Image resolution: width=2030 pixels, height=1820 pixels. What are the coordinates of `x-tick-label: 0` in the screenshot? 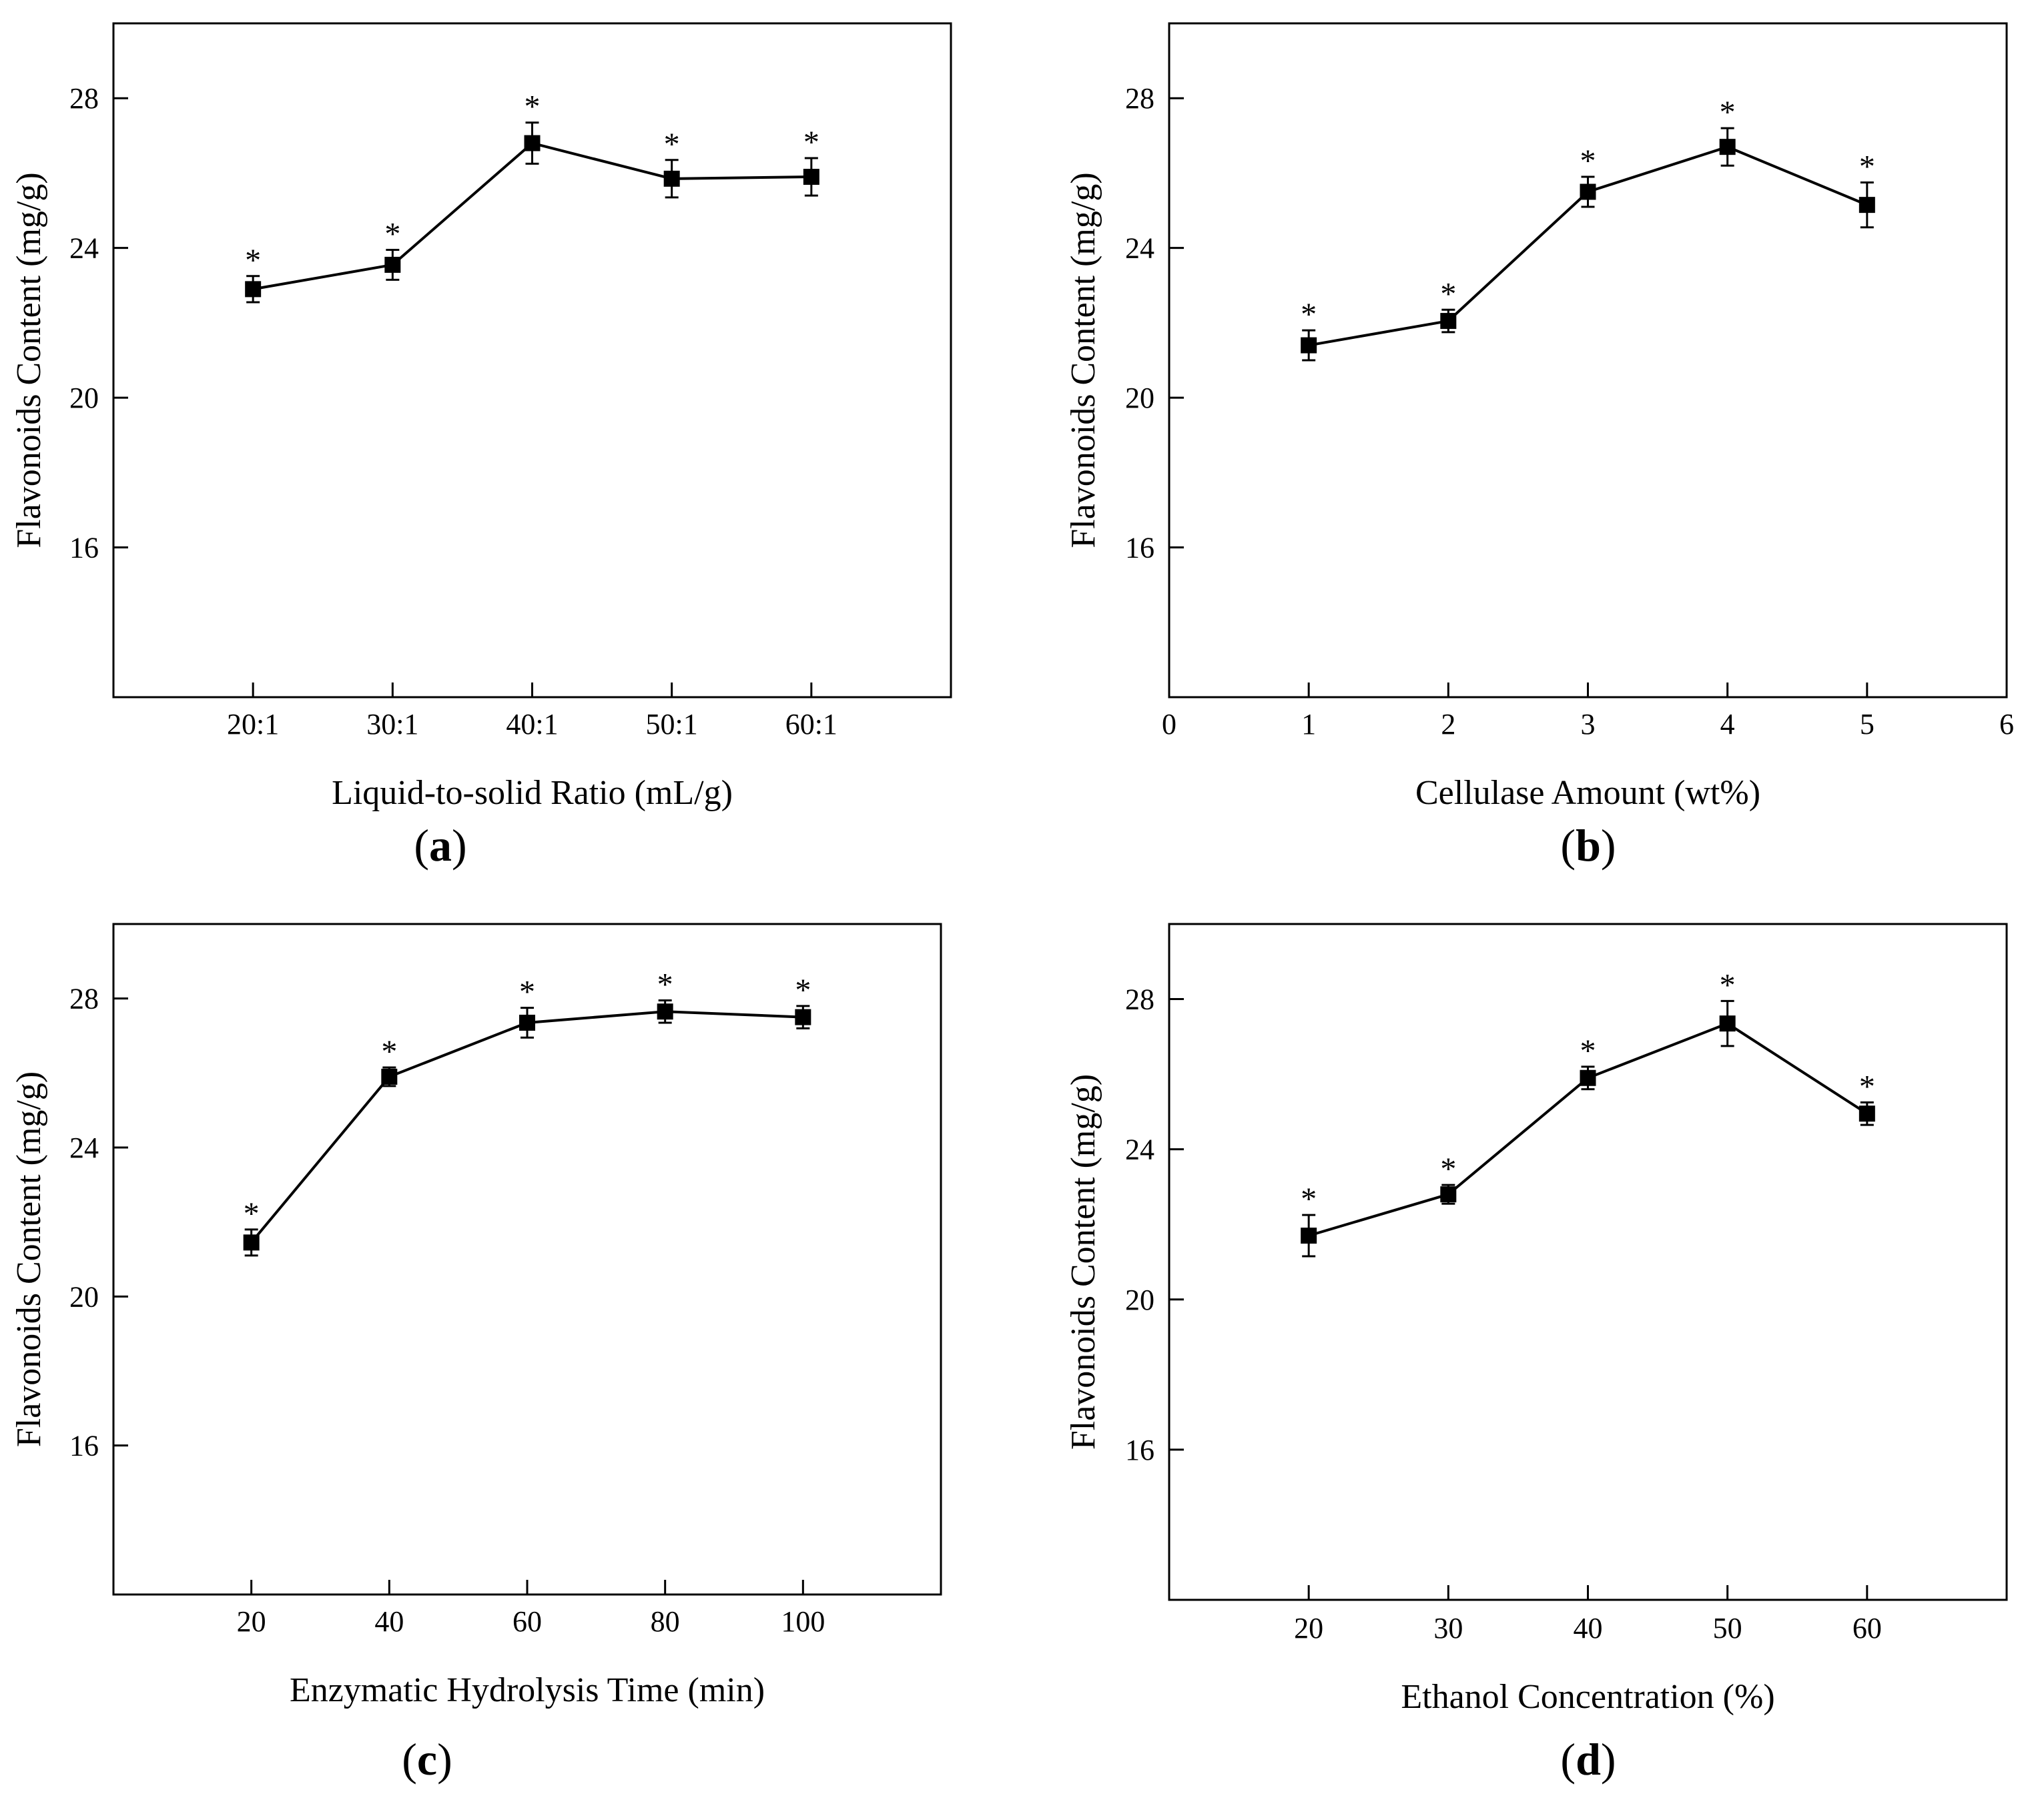 It's located at (1169, 724).